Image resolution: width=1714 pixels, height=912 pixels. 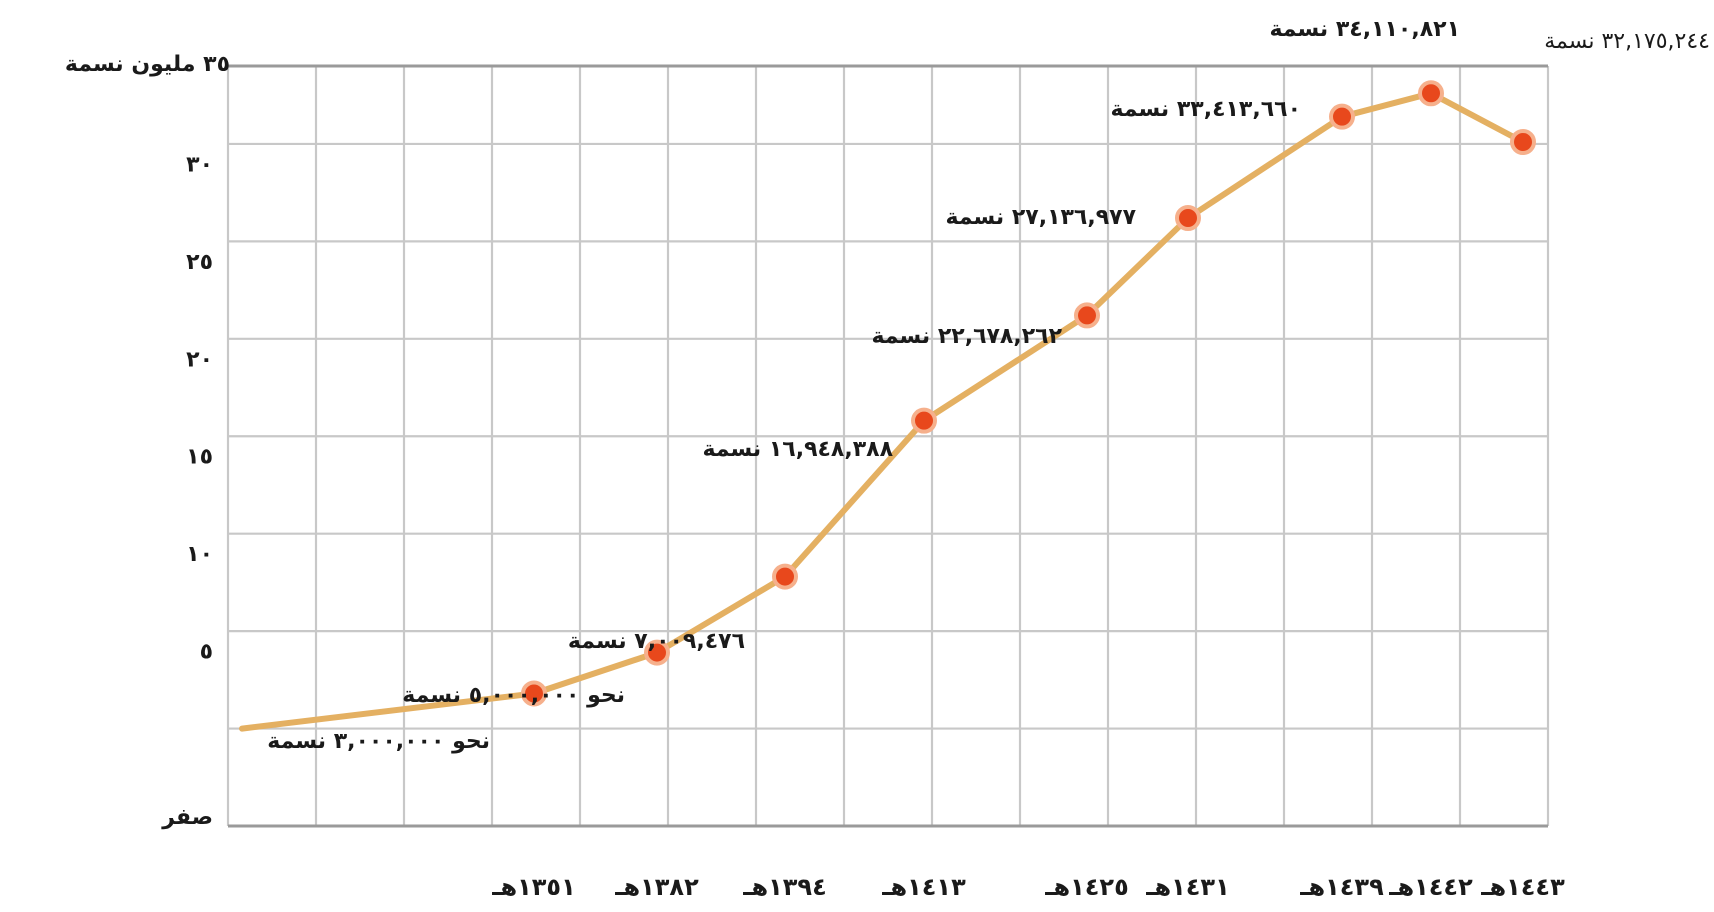 What do you see at coordinates (199, 457) in the screenshot?
I see `y-tick-label: ١٥` at bounding box center [199, 457].